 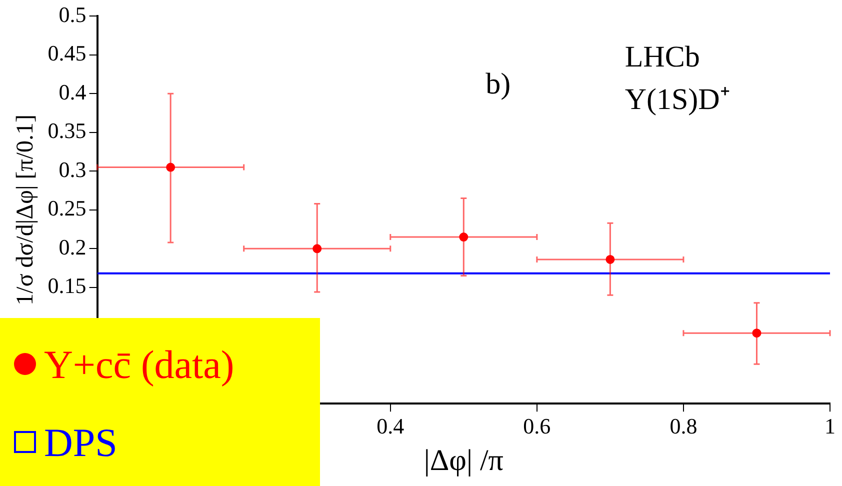 What do you see at coordinates (662, 57) in the screenshot?
I see `annotation: LHCb` at bounding box center [662, 57].